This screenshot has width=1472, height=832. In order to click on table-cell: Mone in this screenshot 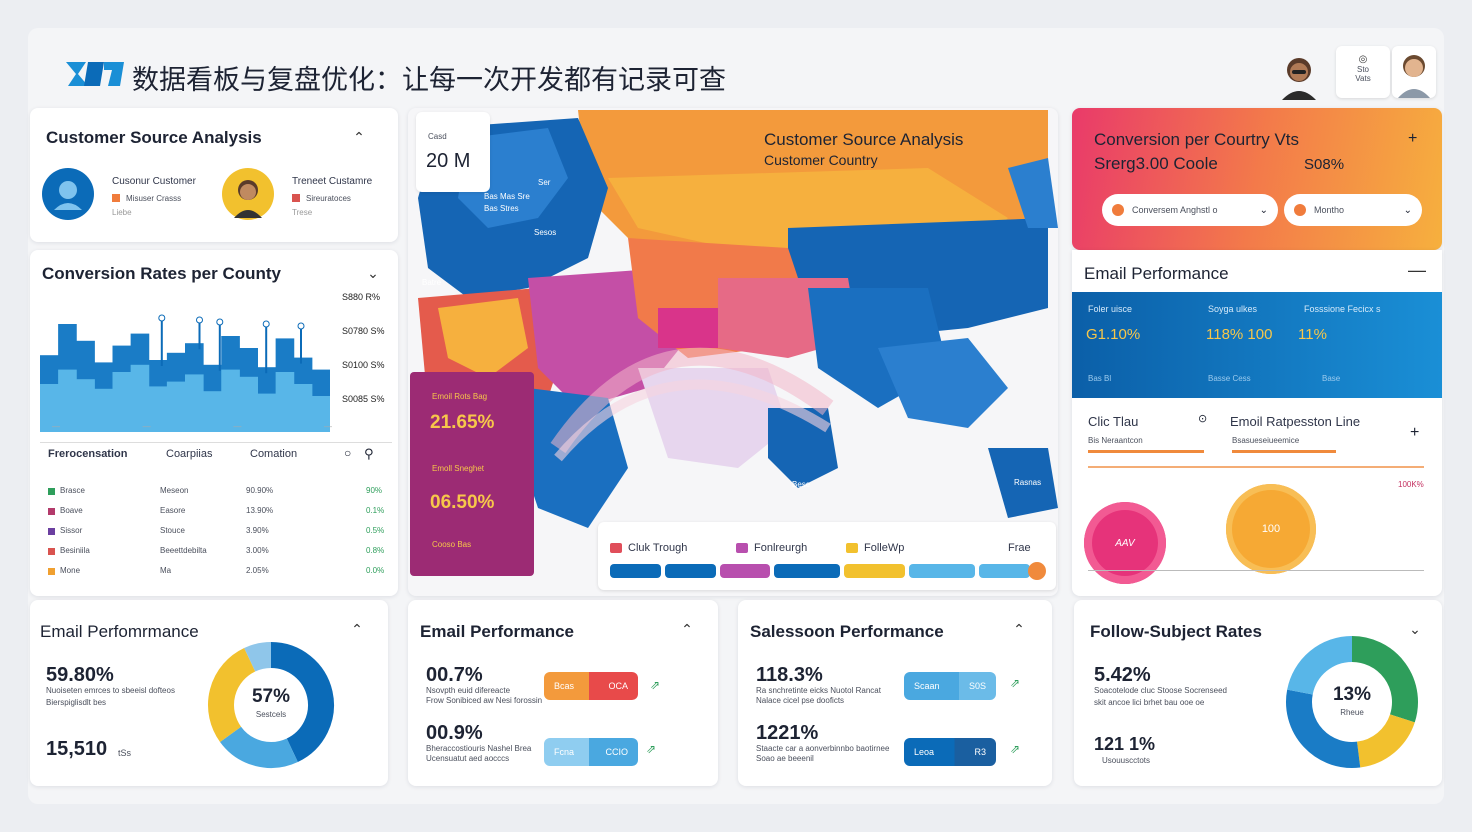, I will do `click(70, 570)`.